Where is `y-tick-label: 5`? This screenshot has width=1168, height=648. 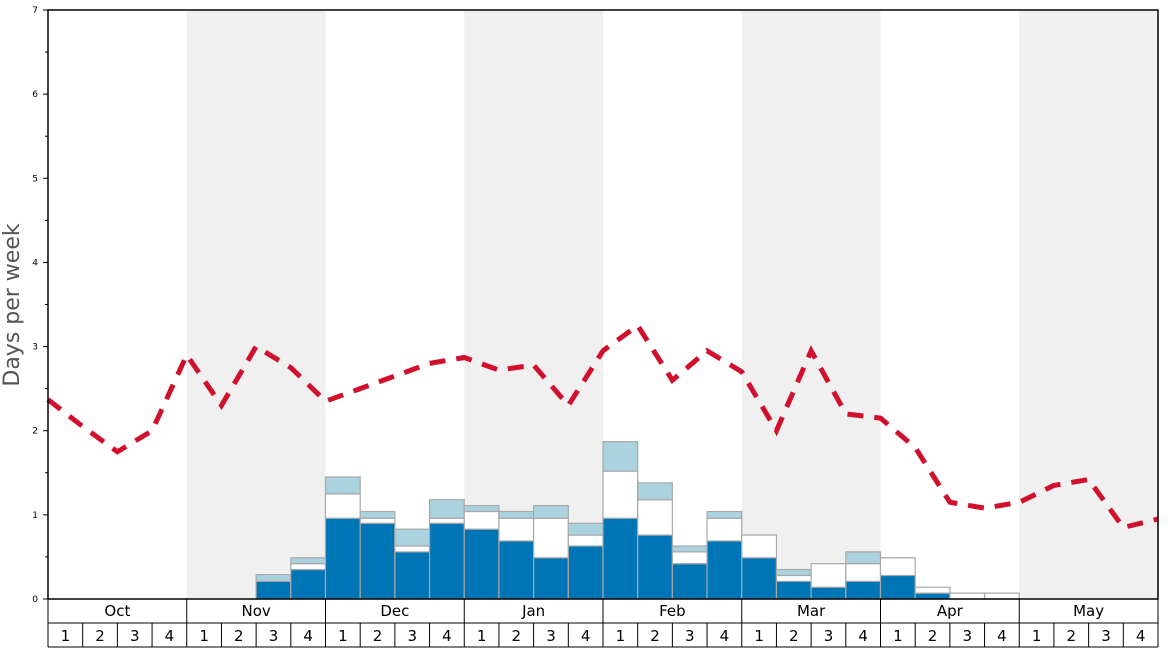
y-tick-label: 5 is located at coordinates (35, 179).